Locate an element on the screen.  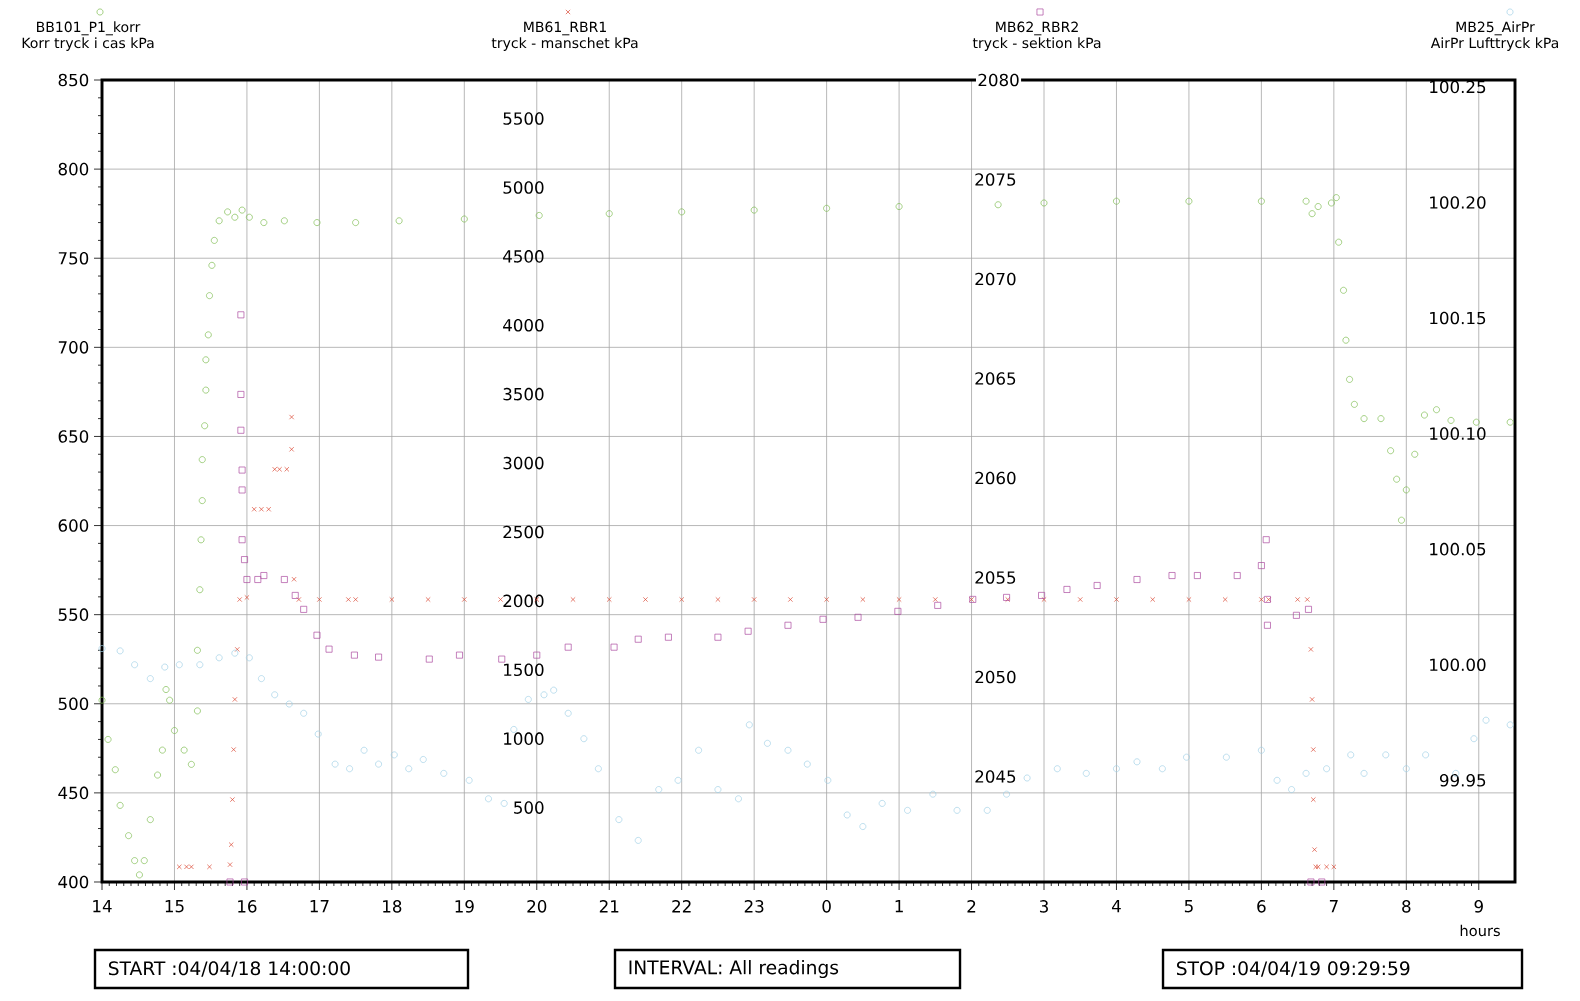
y2-tick-label: 1500 is located at coordinates (524, 670).